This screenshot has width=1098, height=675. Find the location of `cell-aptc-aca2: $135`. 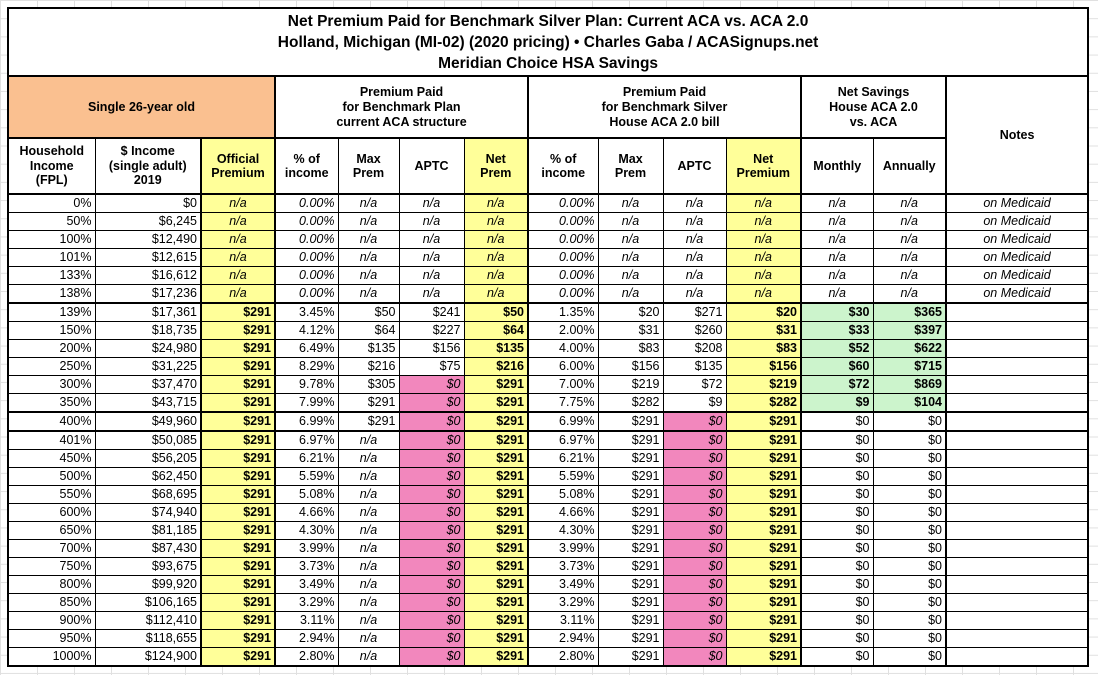

cell-aptc-aca2: $135 is located at coordinates (694, 366).